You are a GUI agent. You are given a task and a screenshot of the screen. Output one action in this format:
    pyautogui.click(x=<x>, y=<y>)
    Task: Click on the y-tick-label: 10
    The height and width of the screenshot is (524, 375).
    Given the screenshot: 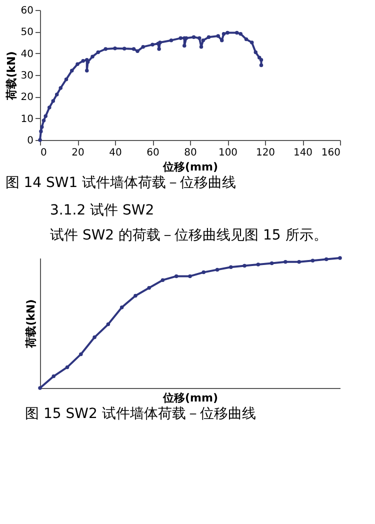 What is the action you would take?
    pyautogui.click(x=27, y=119)
    